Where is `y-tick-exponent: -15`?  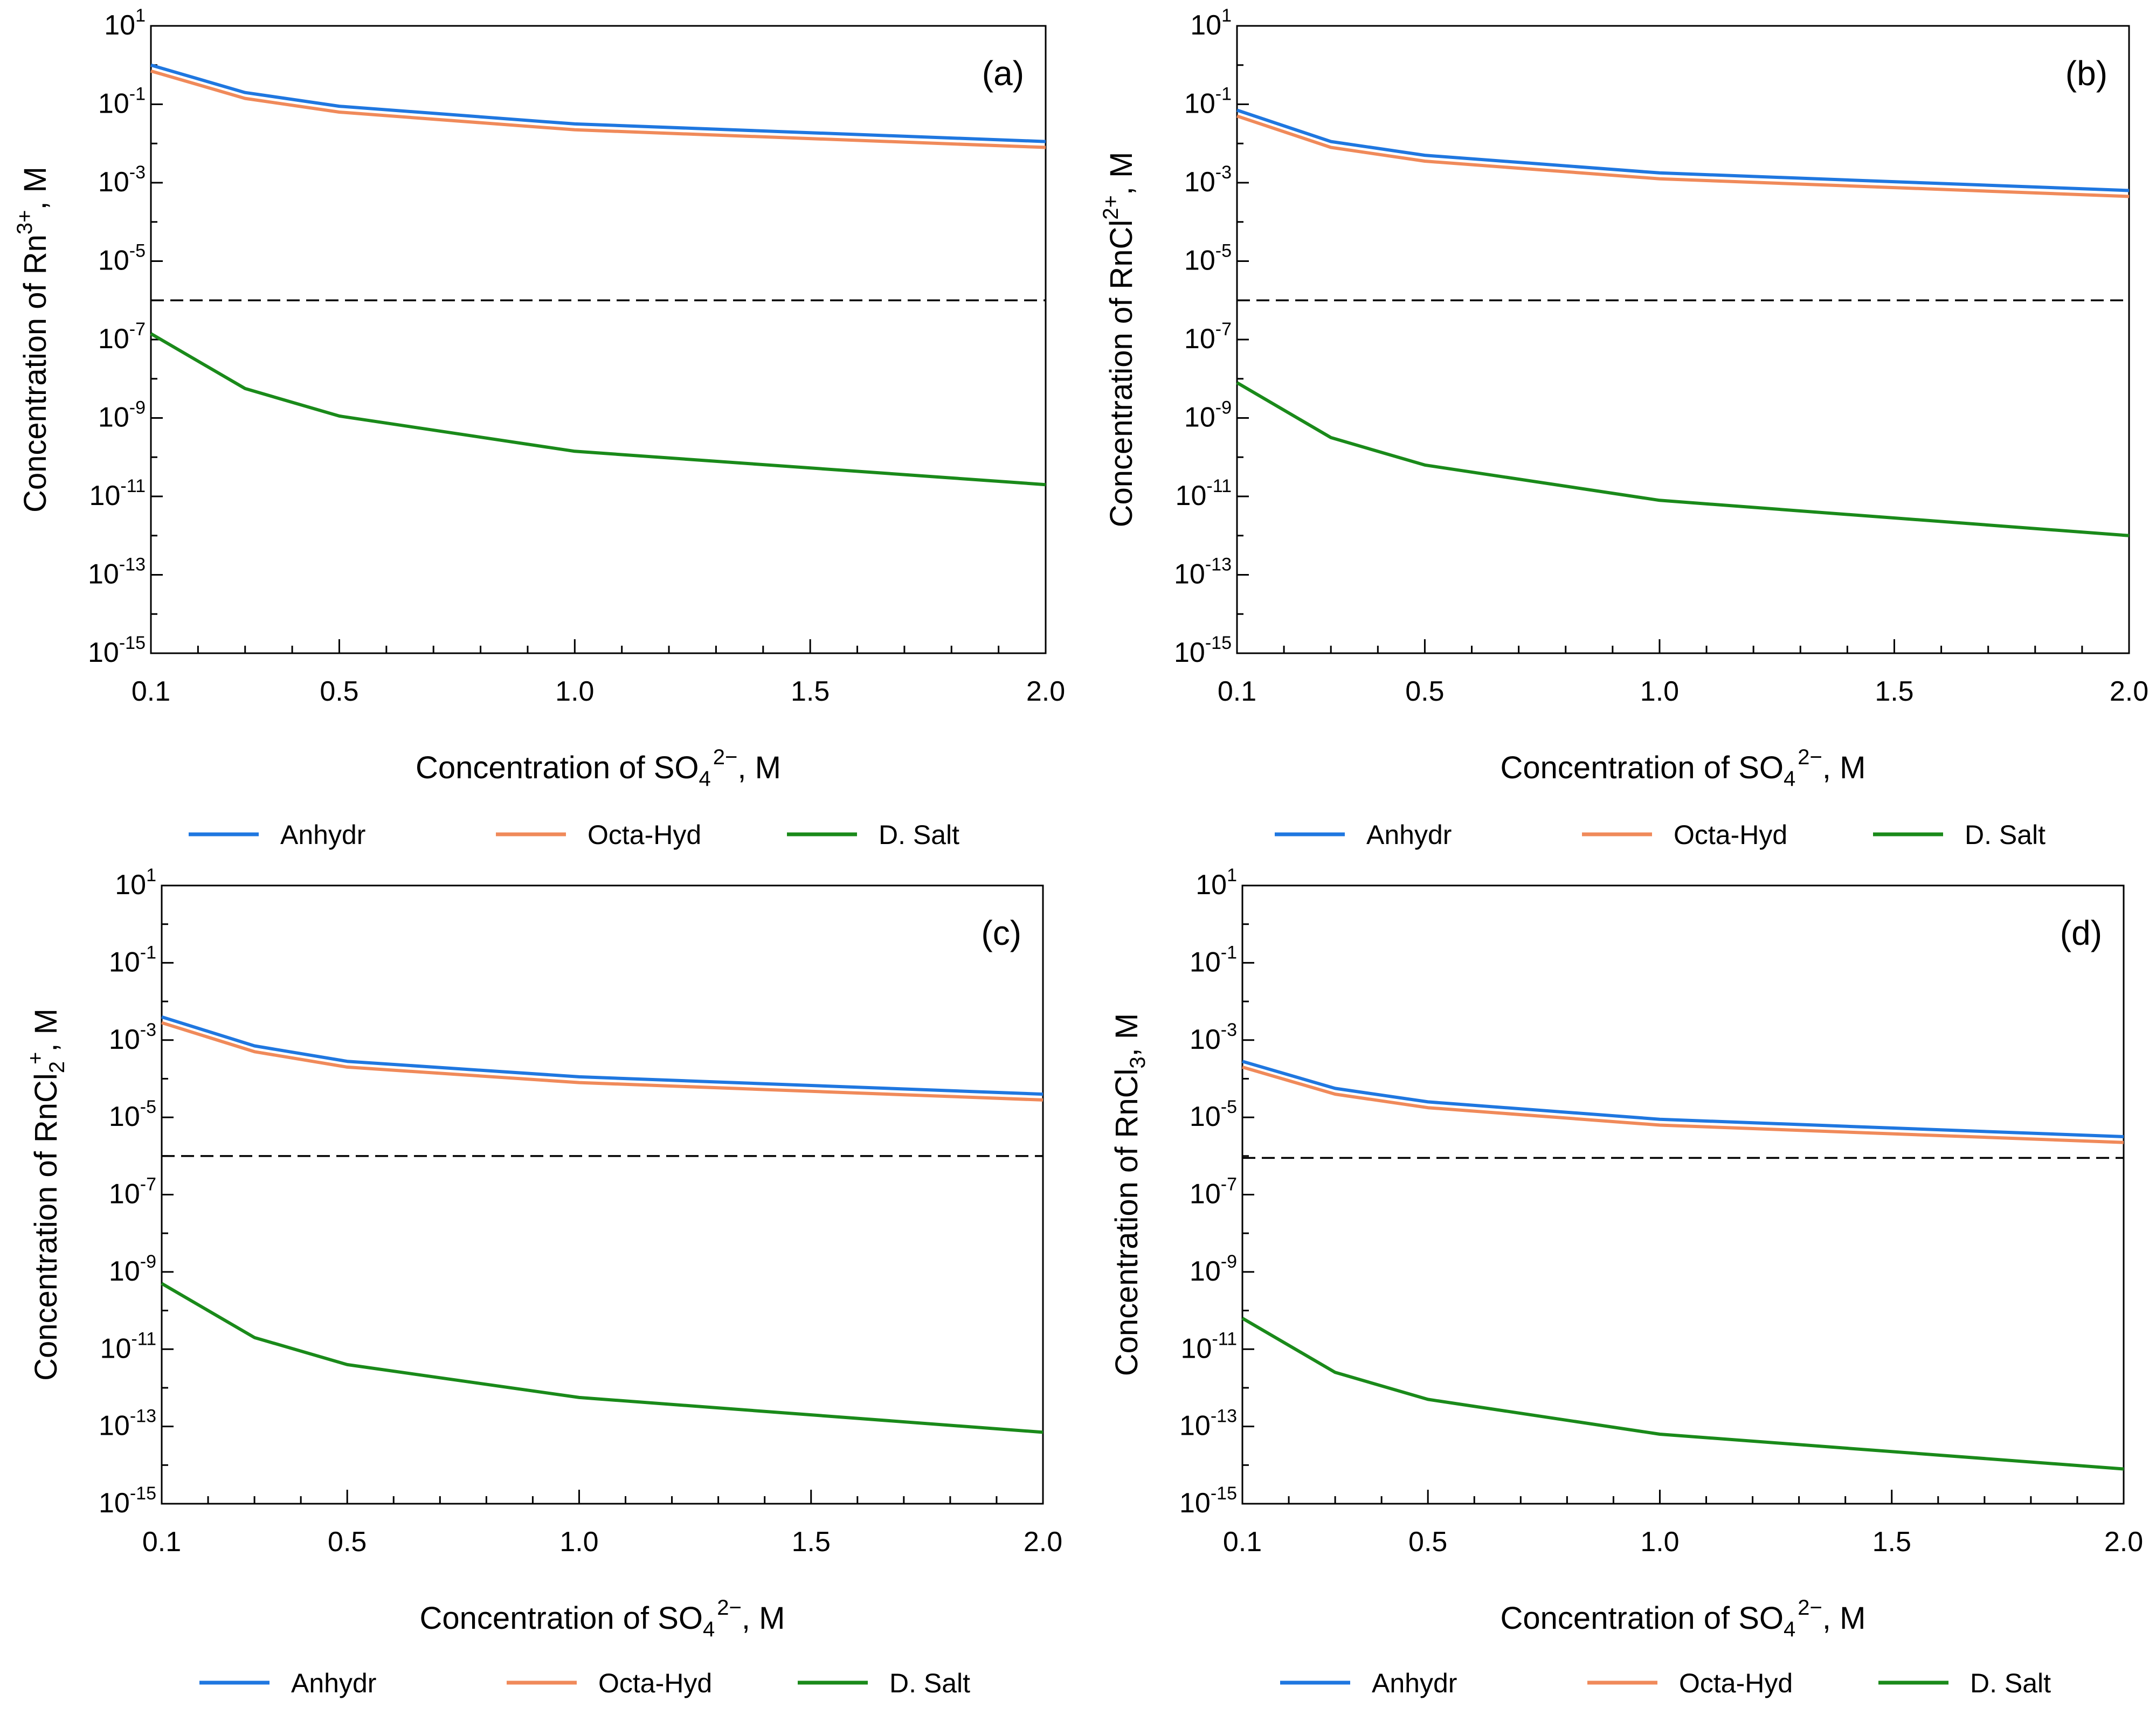 y-tick-exponent: -15 is located at coordinates (132, 643).